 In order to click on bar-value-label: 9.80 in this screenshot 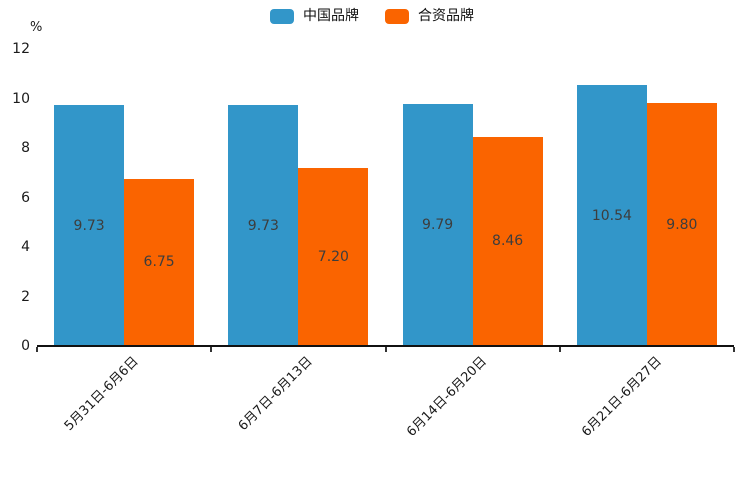, I will do `click(682, 224)`.